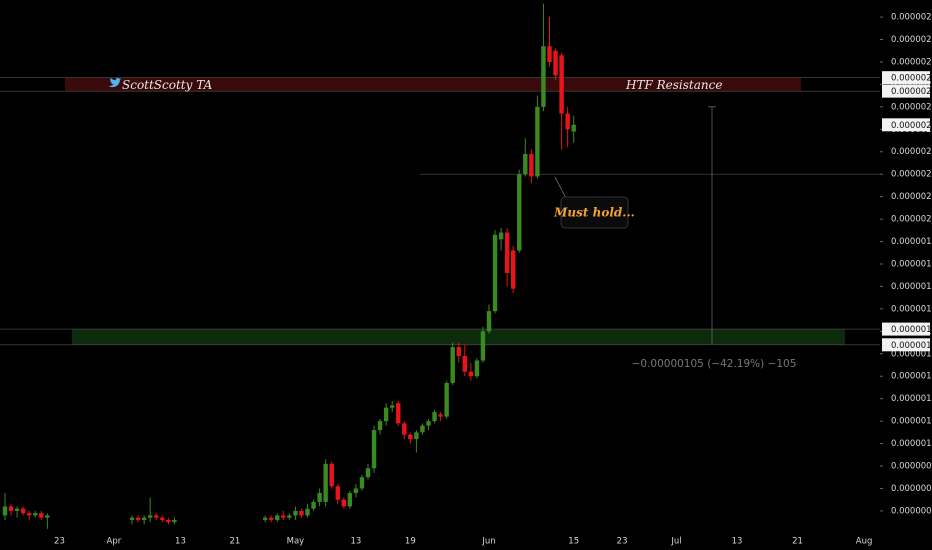  Describe the element at coordinates (911, 197) in the screenshot. I see `y-tick-label: 0.00000210` at that location.